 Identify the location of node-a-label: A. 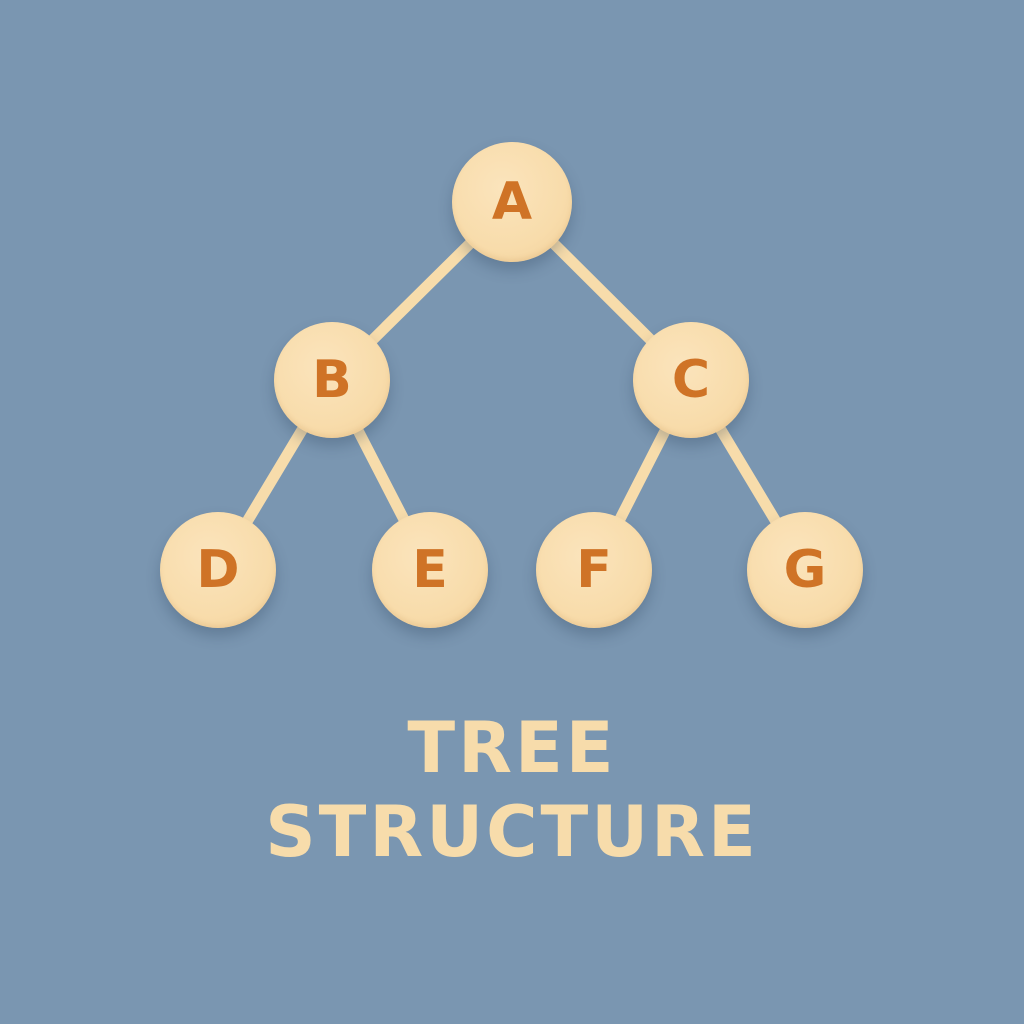
(512, 202).